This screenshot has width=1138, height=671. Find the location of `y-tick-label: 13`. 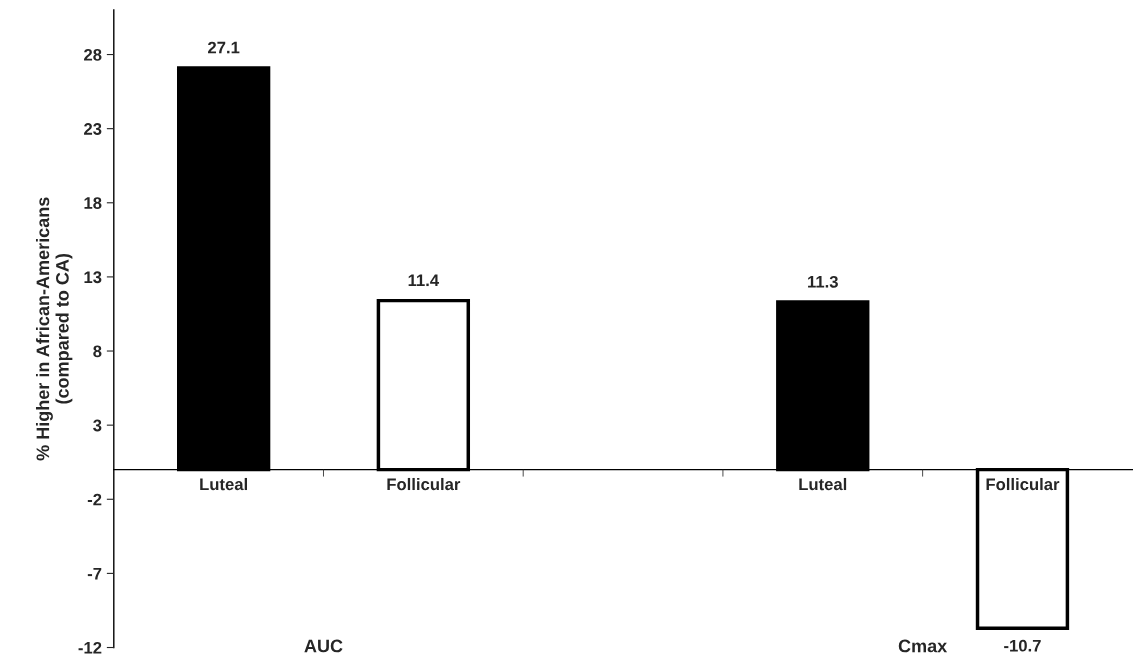

y-tick-label: 13 is located at coordinates (93, 277).